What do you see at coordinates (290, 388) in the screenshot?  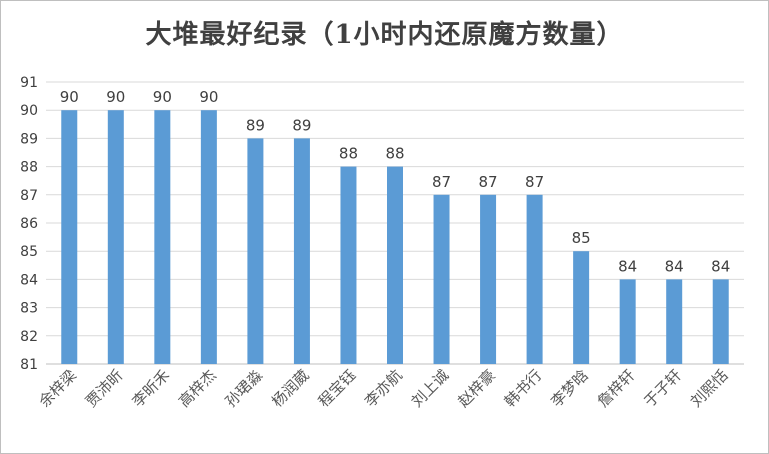 I see `x-tick-label: 杨润葳` at bounding box center [290, 388].